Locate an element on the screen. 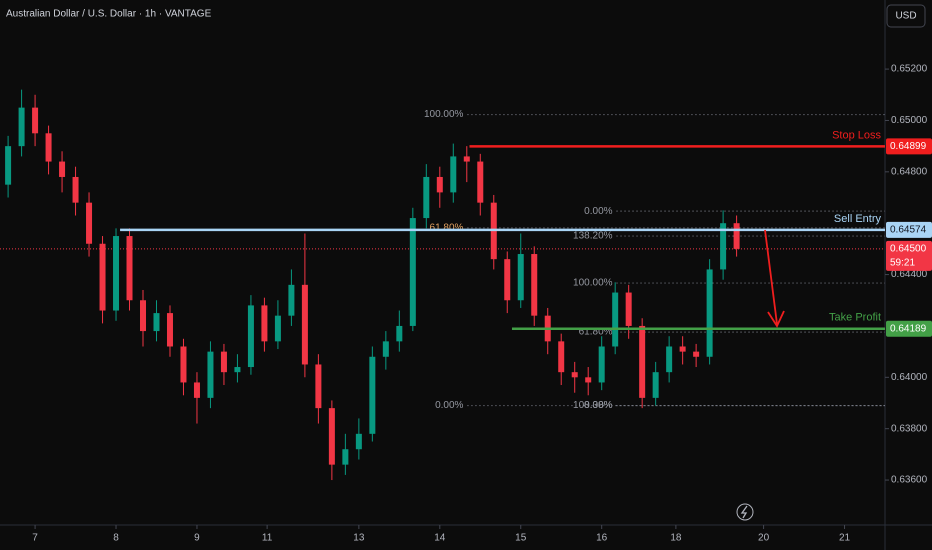 The width and height of the screenshot is (932, 550). x-tick-label: 15 is located at coordinates (521, 538).